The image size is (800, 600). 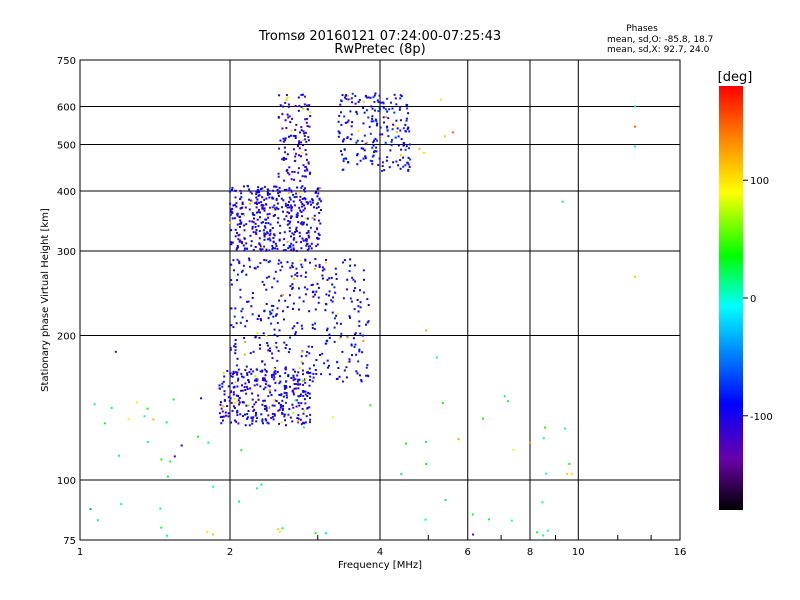 I want to click on y-tick-label: 100, so click(x=66, y=481).